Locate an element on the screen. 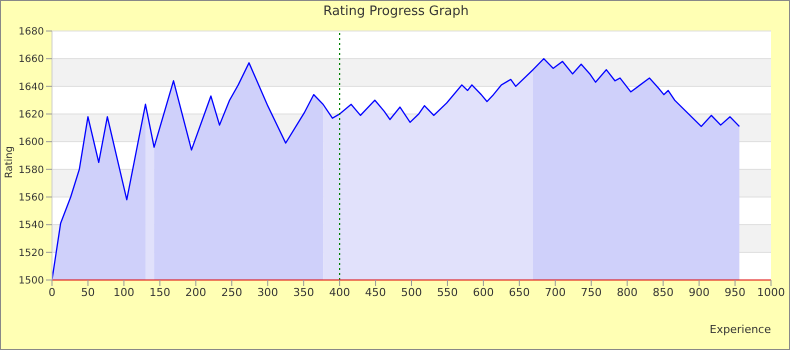 This screenshot has width=790, height=350. y-tick-label: 1680 is located at coordinates (31, 32).